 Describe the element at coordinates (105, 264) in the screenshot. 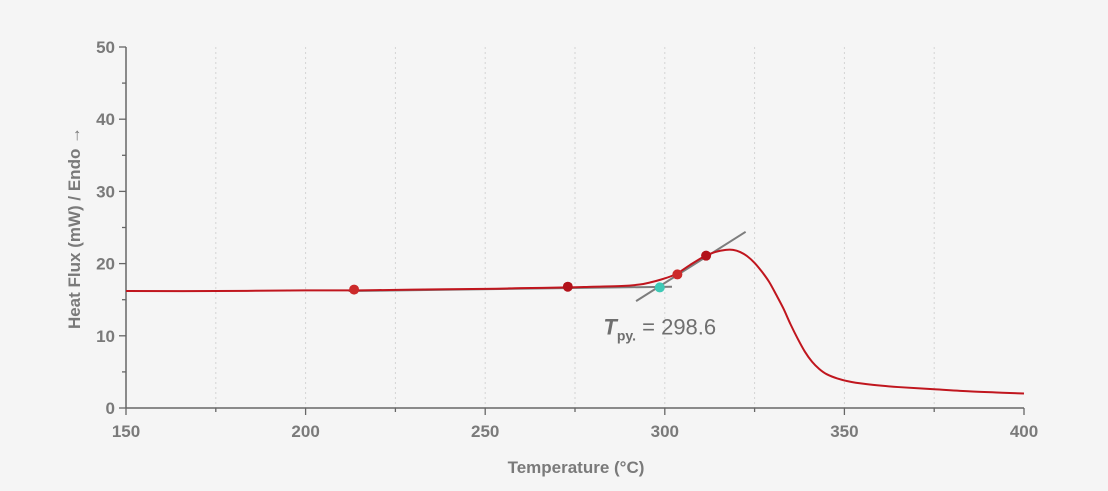

I see `y-tick-label: 20` at that location.